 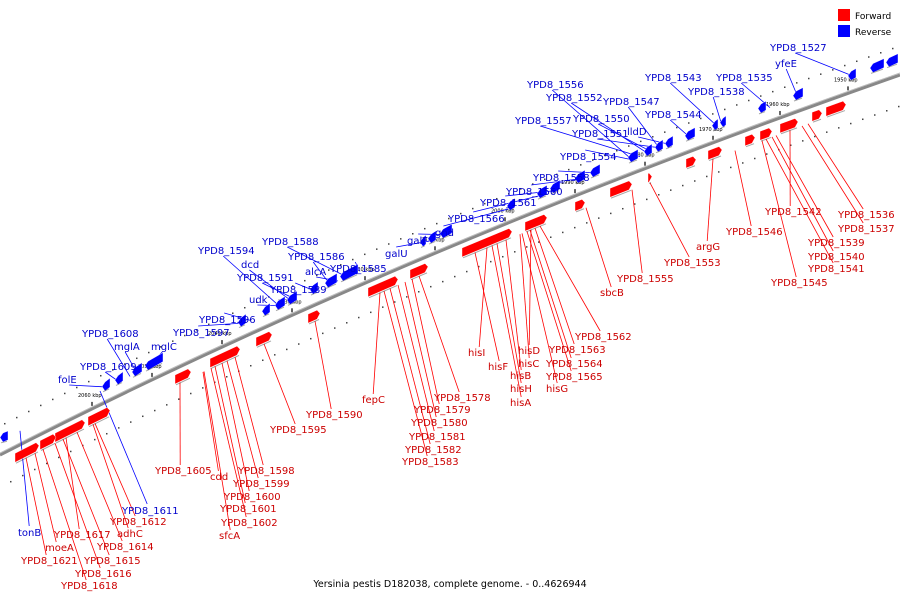 I want to click on gene-label-ypd8-1600: YPD8_1600, so click(x=252, y=497).